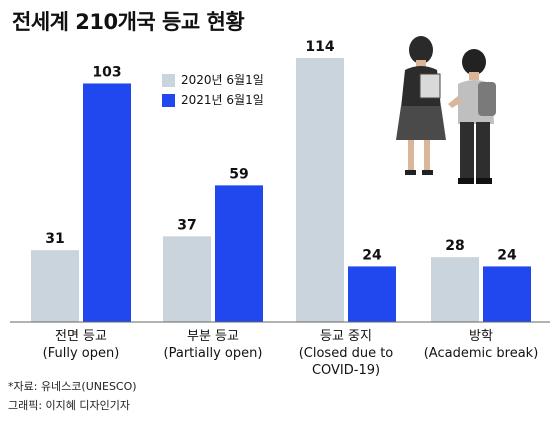  Describe the element at coordinates (213, 336) in the screenshot. I see `category-label-line: 부분 등교` at that location.